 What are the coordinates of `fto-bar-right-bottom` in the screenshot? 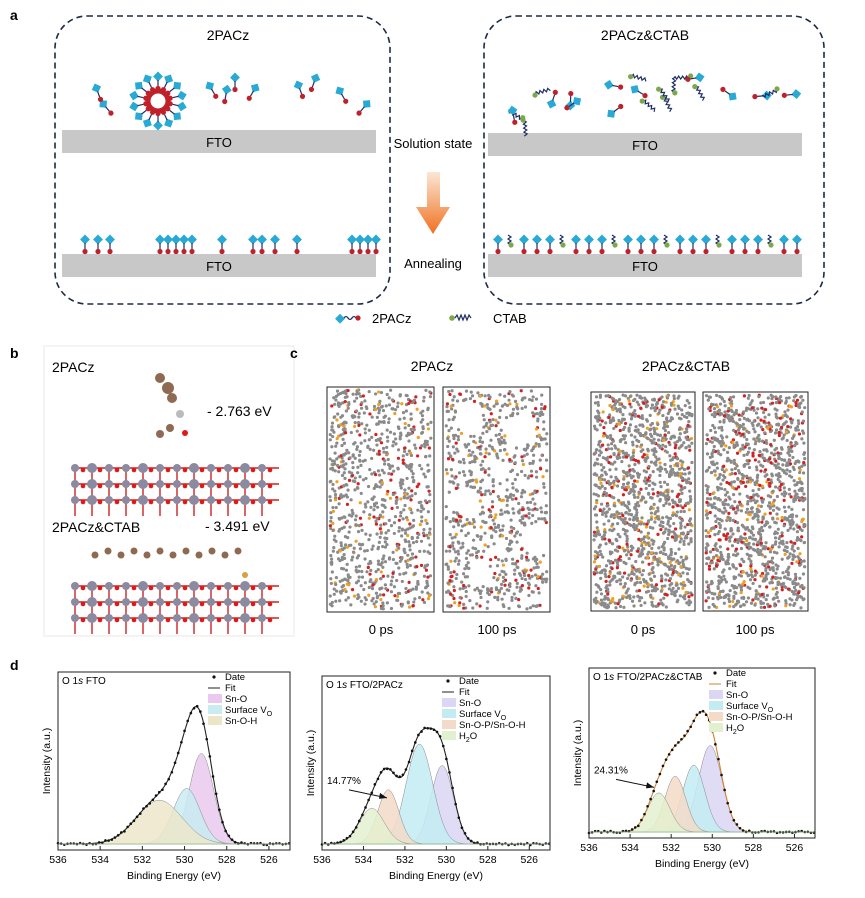 It's located at (645, 265).